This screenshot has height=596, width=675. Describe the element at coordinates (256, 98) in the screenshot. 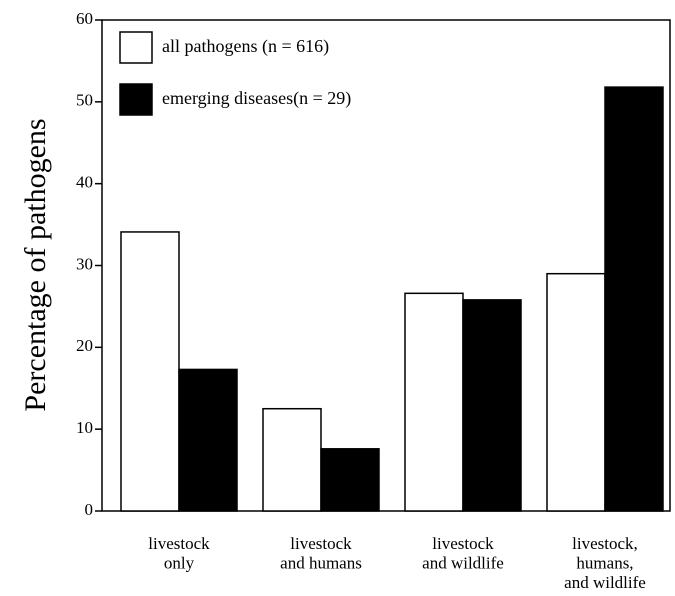

I see `legend-label: emerging diseases(n = 29)` at that location.